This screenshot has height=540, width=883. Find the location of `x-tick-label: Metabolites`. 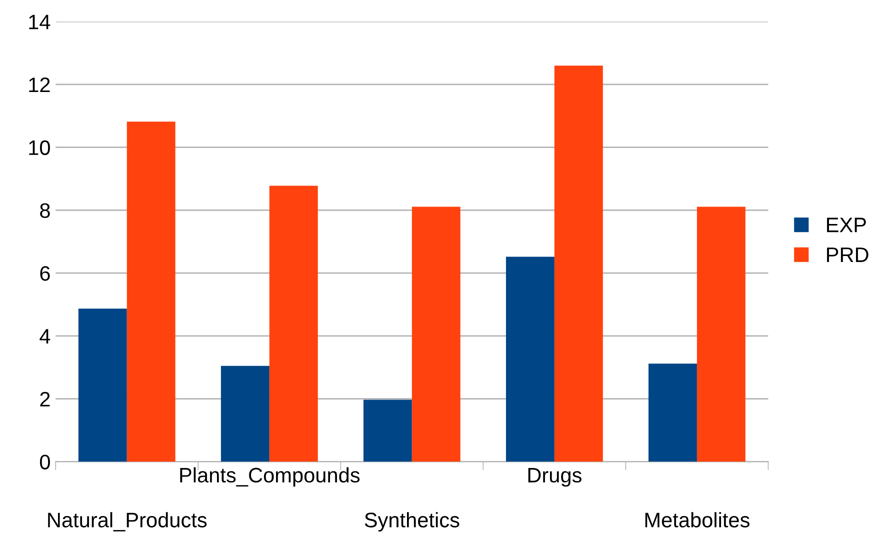

x-tick-label: Metabolites is located at coordinates (697, 520).